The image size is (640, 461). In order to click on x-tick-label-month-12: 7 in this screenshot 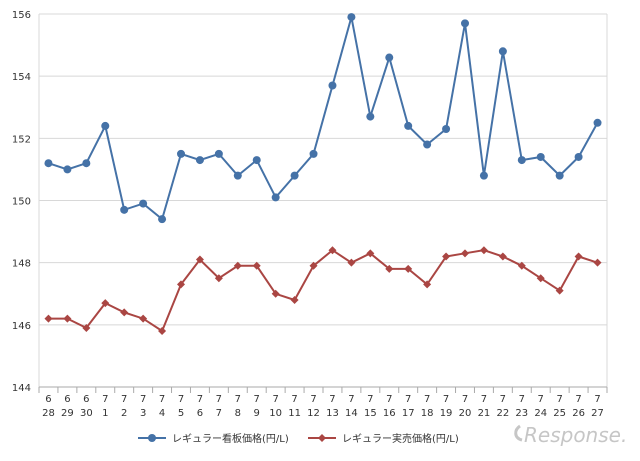, I will do `click(275, 399)`.